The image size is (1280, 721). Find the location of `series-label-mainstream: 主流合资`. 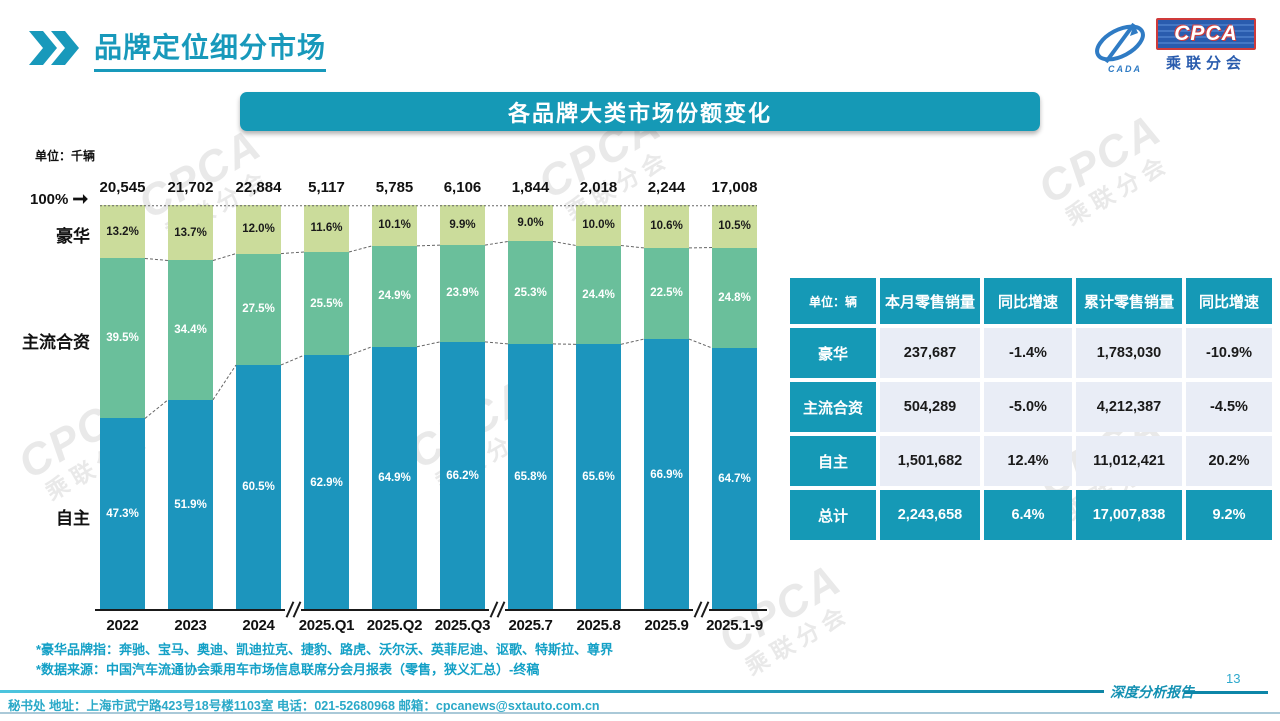

series-label-mainstream: 主流合资 is located at coordinates (56, 342).